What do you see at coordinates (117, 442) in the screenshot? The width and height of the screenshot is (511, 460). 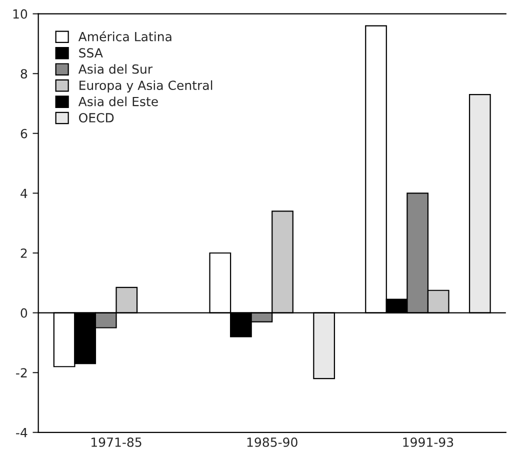 I see `x-tick-label: 1971-85` at bounding box center [117, 442].